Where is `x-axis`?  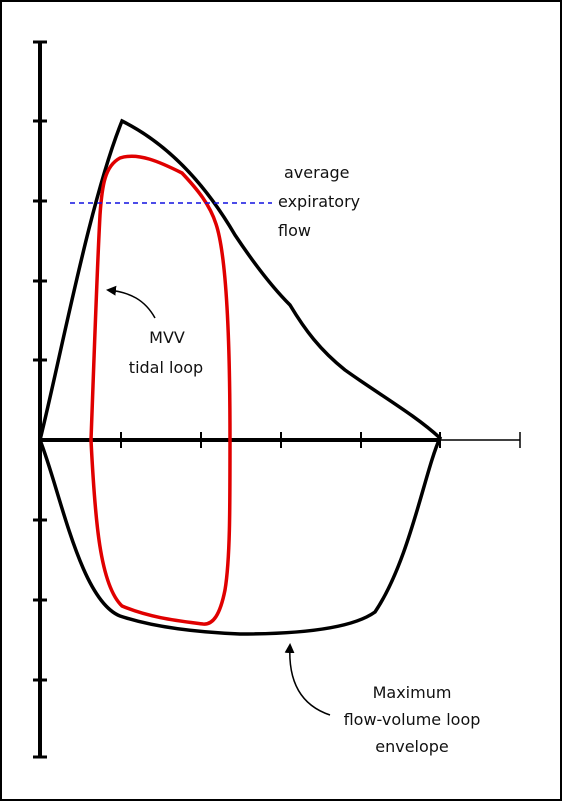 x-axis is located at coordinates (280, 440).